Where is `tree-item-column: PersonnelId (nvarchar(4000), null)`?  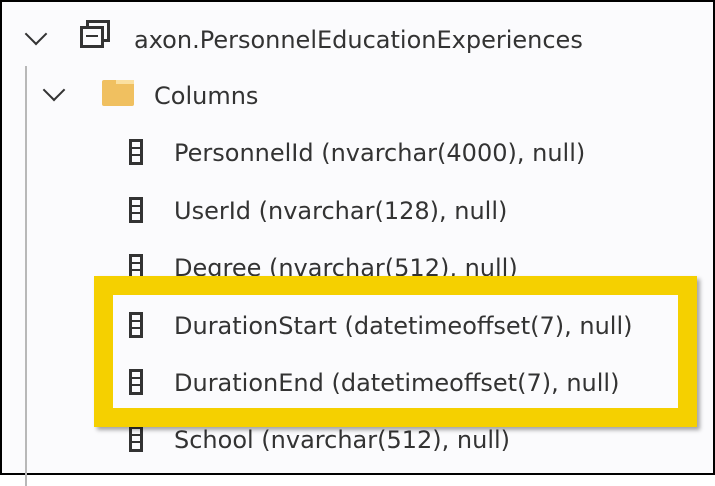 tree-item-column: PersonnelId (nvarchar(4000), null) is located at coordinates (379, 153).